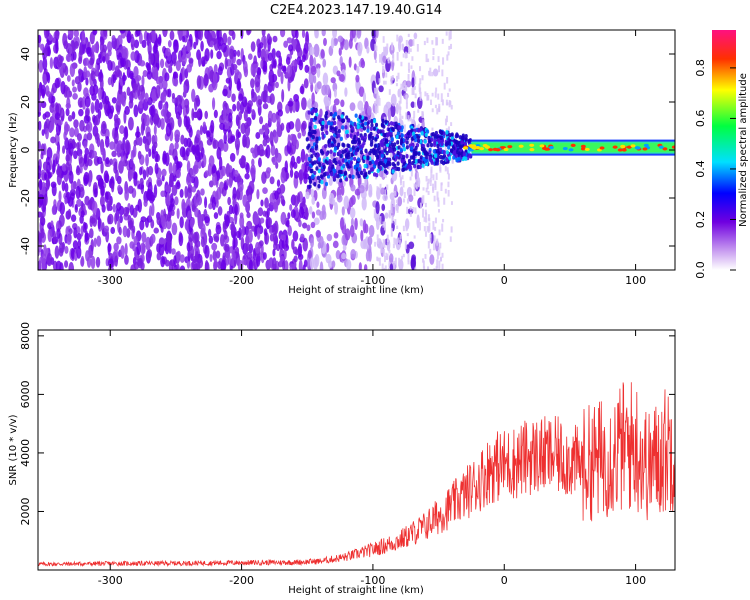  Describe the element at coordinates (700, 169) in the screenshot. I see `colorbar-tick-label: 0.4` at that location.